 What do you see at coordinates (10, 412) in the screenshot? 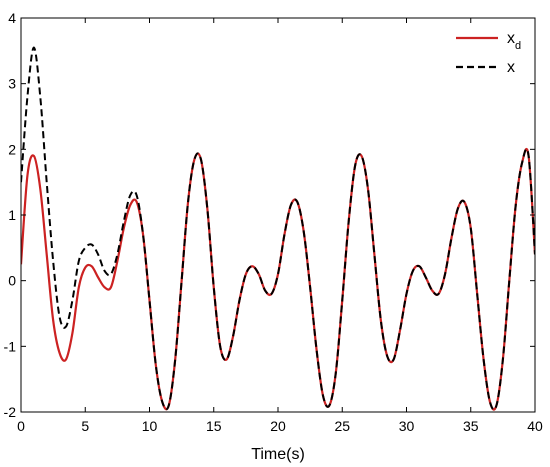
I see `y-tick-label: -2` at bounding box center [10, 412].